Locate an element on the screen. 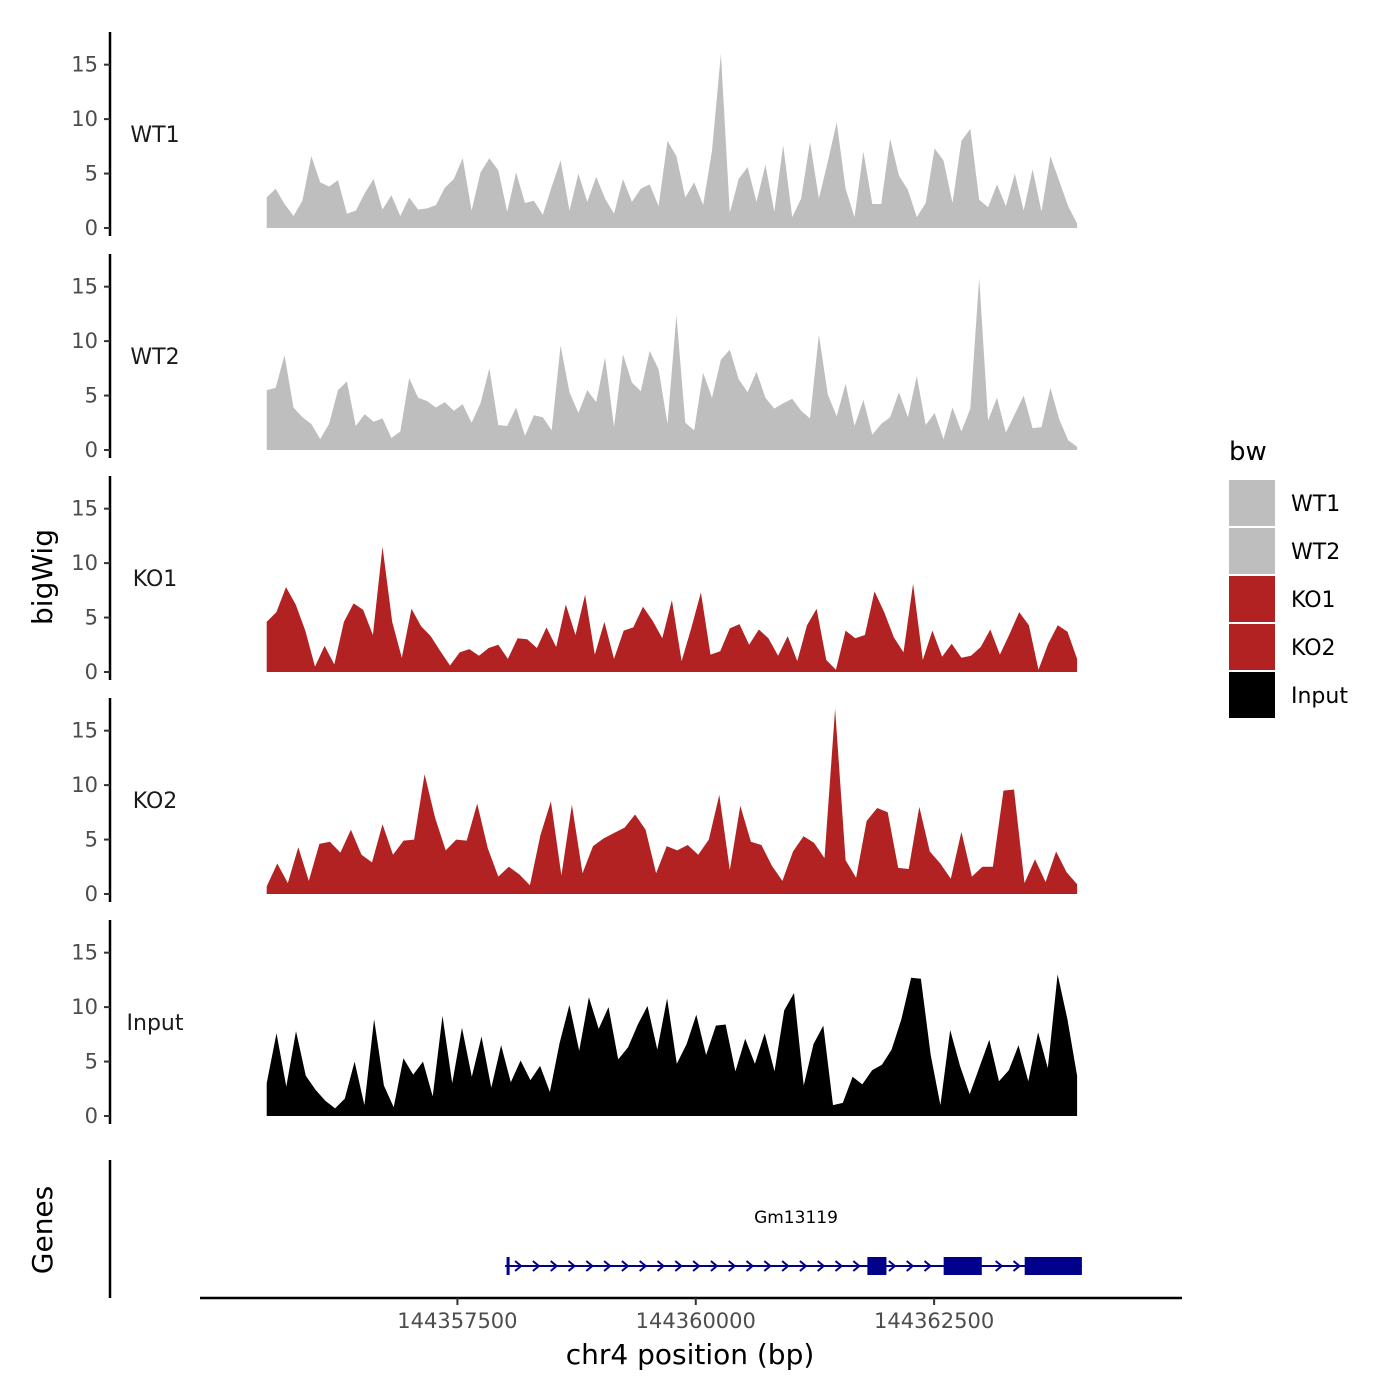 The image size is (1400, 1400). x-tick-label: 144362500 is located at coordinates (934, 1321).